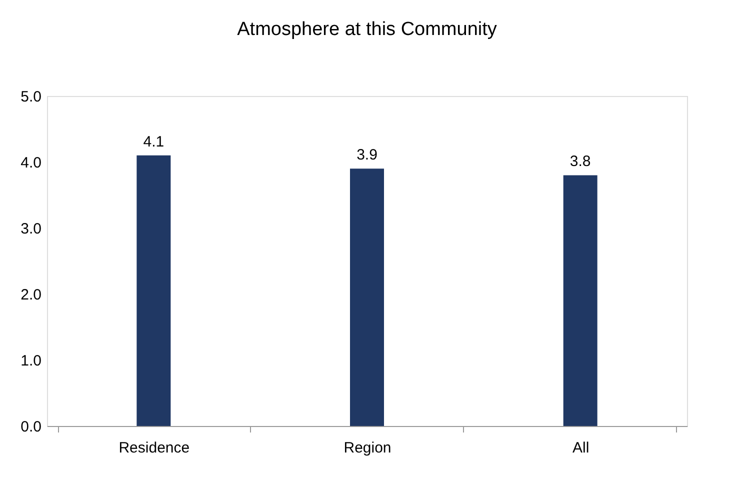 This screenshot has width=748, height=481. What do you see at coordinates (31, 361) in the screenshot?
I see `y-tick-label: 1.0` at bounding box center [31, 361].